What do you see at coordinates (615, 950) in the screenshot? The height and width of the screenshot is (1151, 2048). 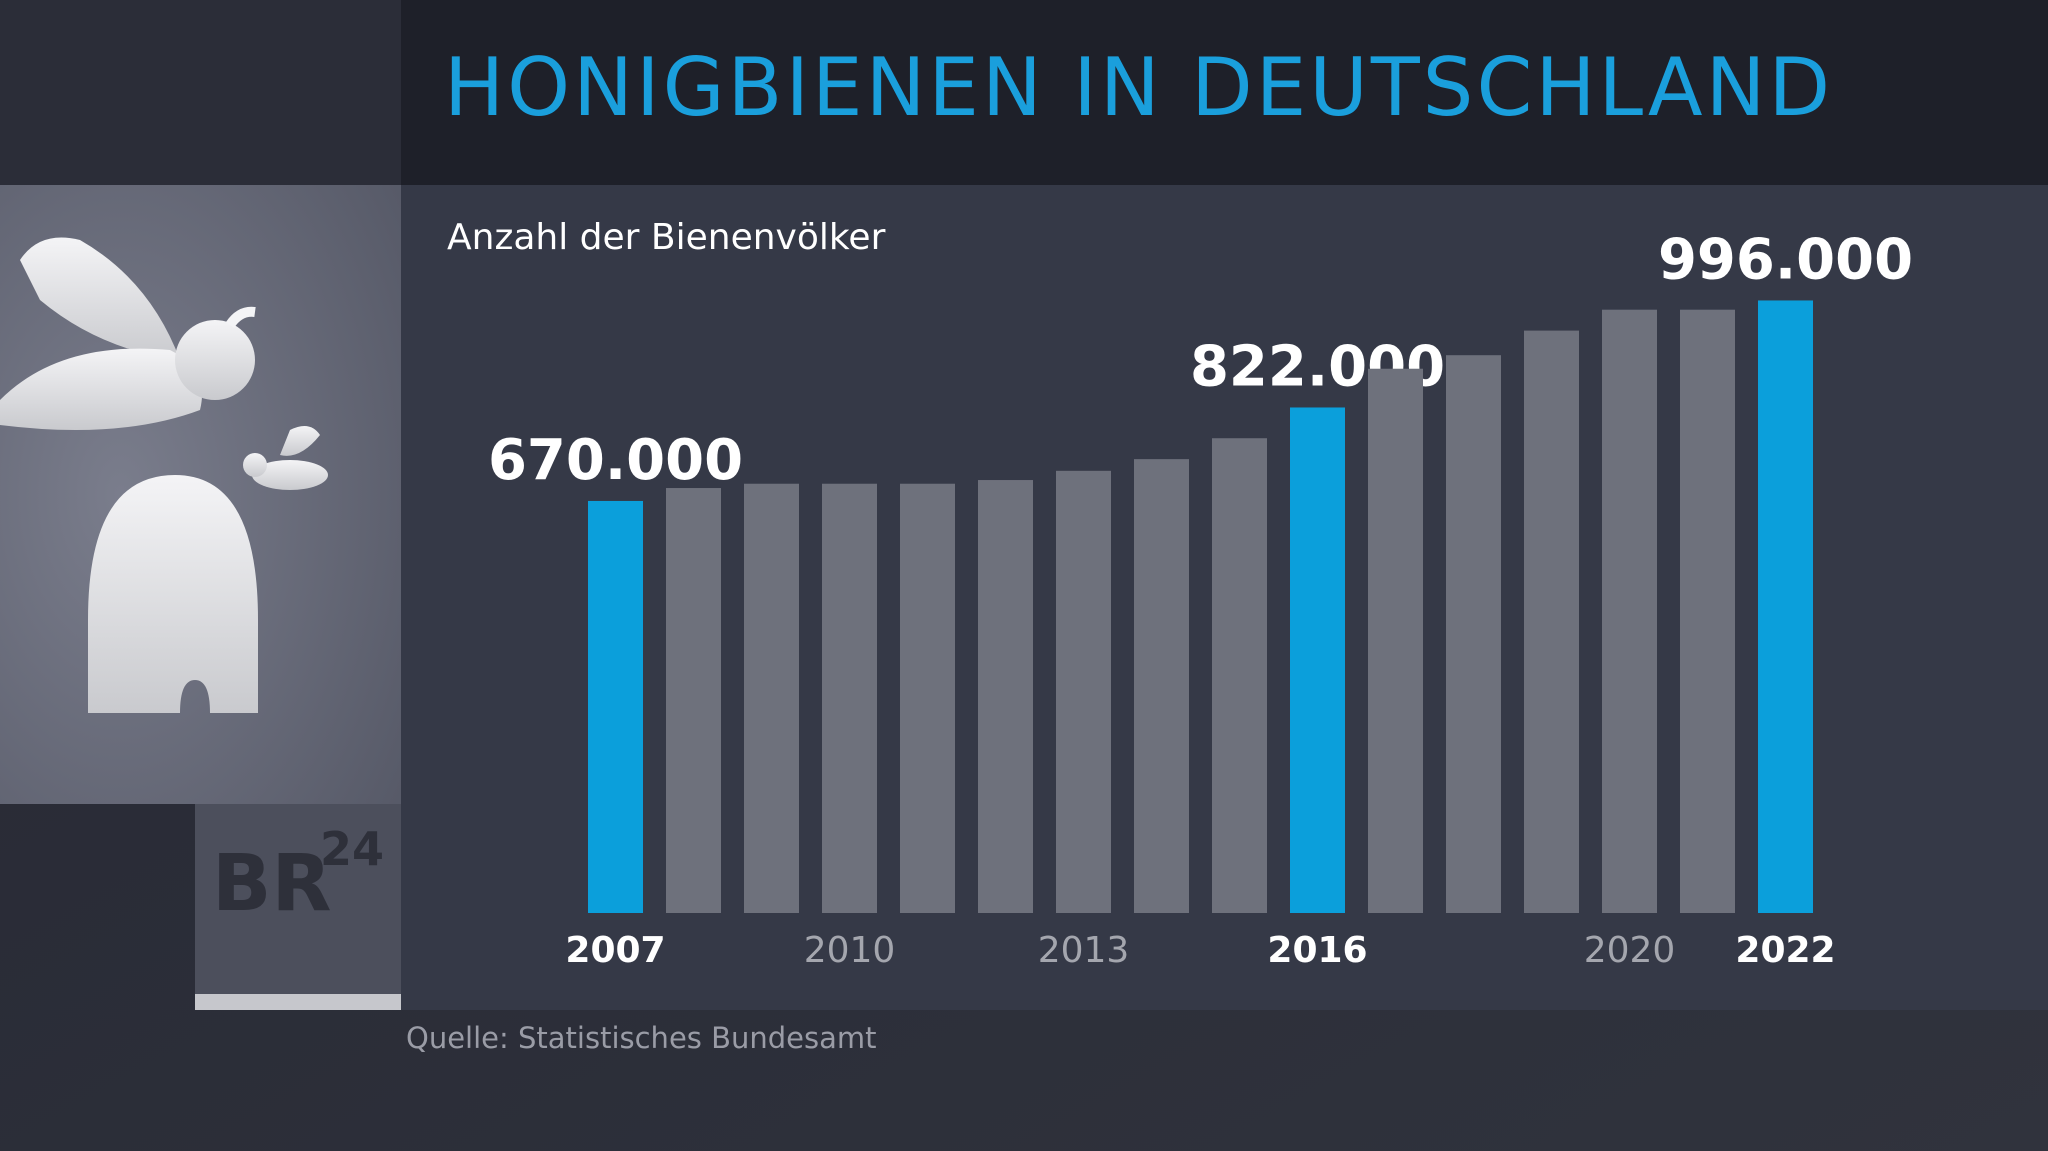 I see `x-tick-label: 2007` at bounding box center [615, 950].